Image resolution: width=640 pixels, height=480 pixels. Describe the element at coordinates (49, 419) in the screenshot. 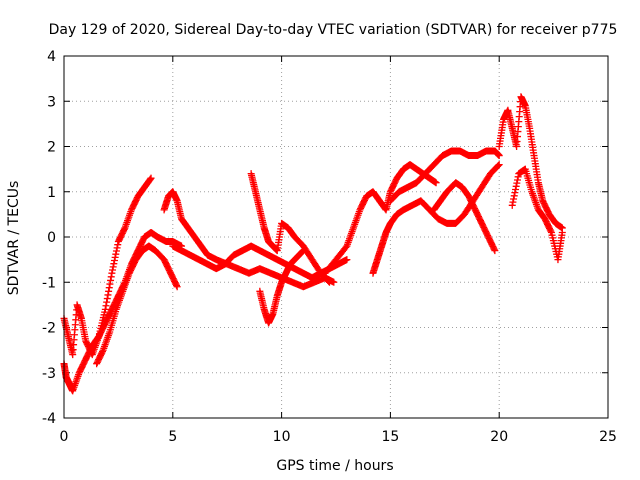

I see `y-tick-label: -4` at that location.